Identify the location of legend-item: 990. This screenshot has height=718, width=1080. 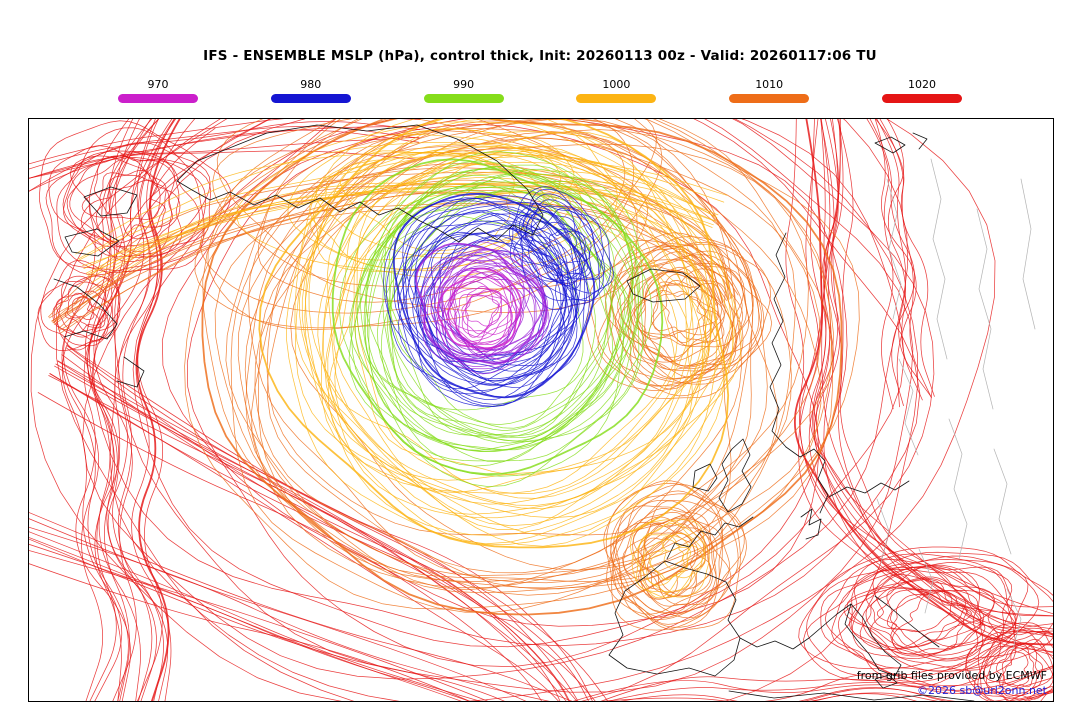
(463, 90).